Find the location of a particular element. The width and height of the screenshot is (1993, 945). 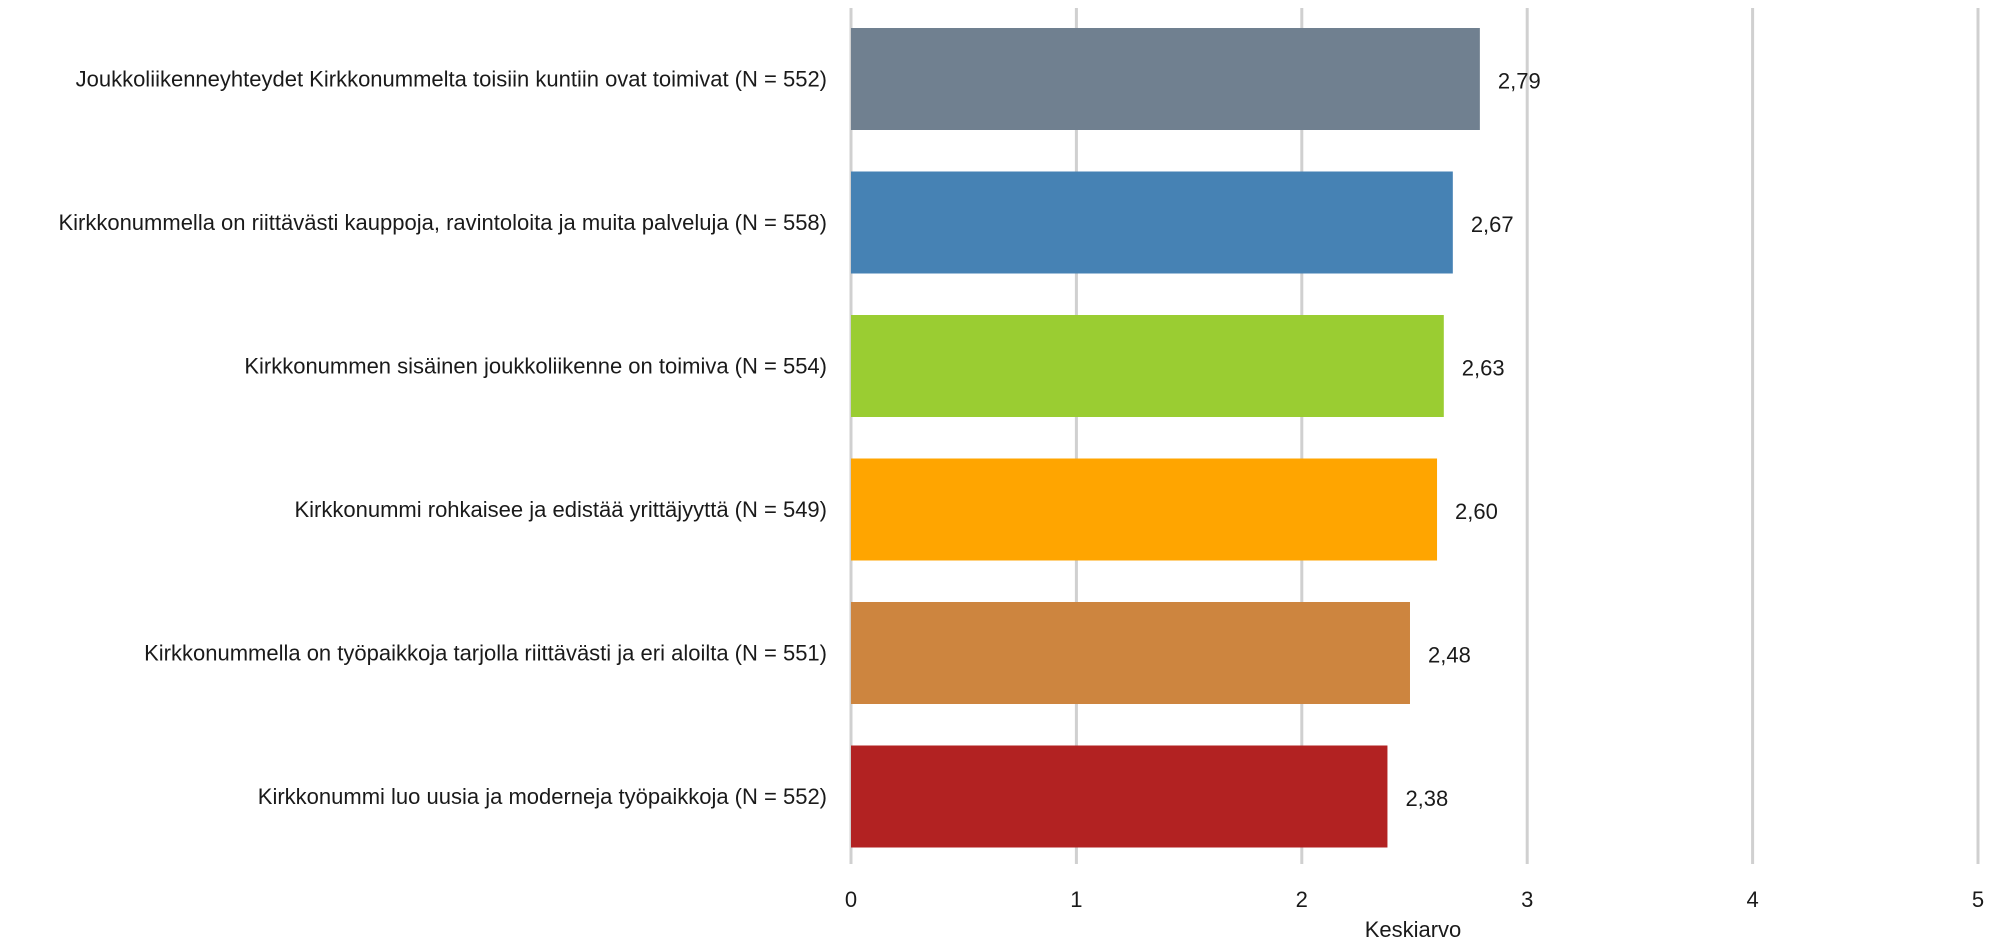

x-tick-label-5: 5 is located at coordinates (1978, 899).